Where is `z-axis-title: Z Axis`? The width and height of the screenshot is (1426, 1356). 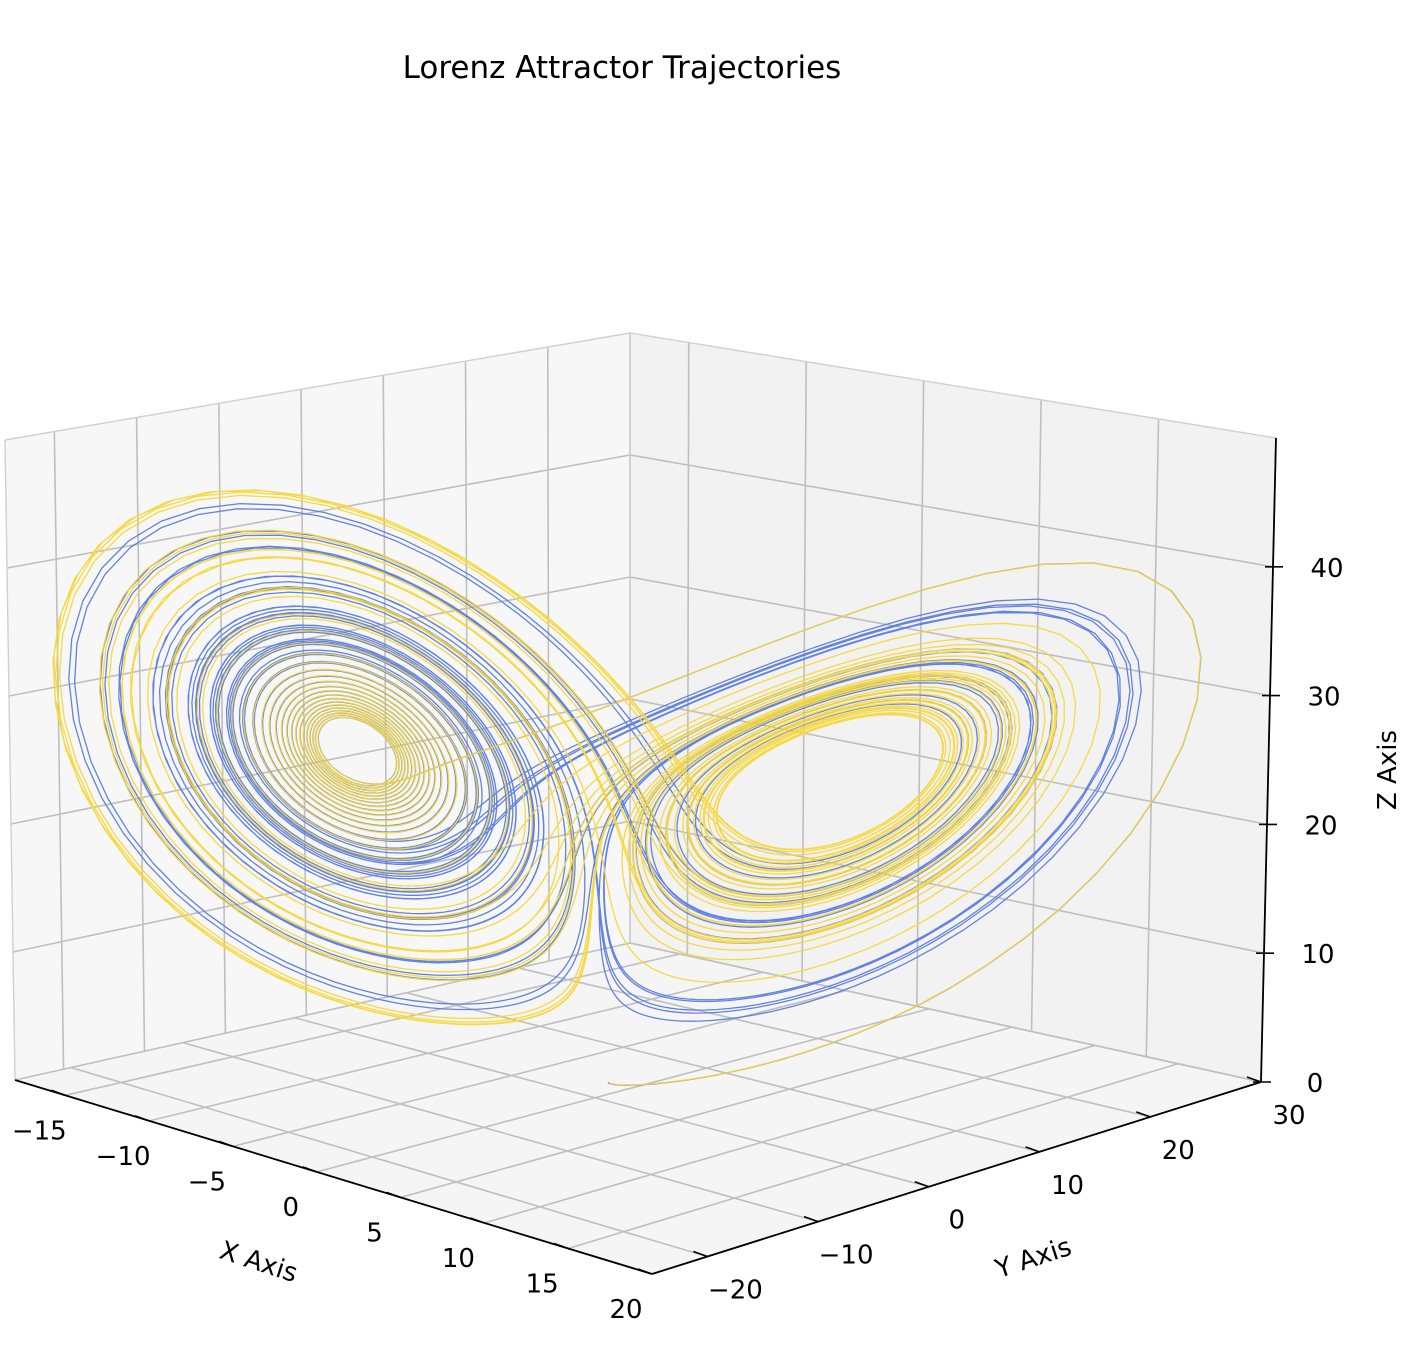 z-axis-title: Z Axis is located at coordinates (1388, 770).